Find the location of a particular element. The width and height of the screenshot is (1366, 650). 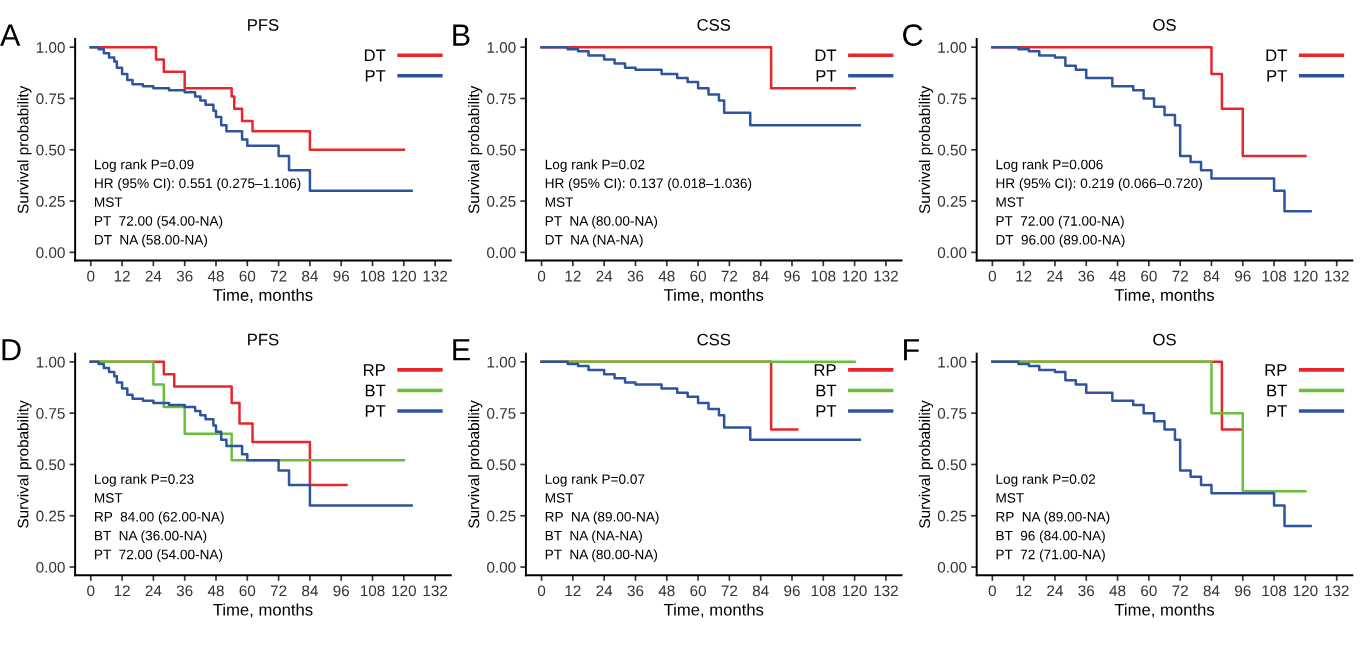

text: F is located at coordinates (911, 350).